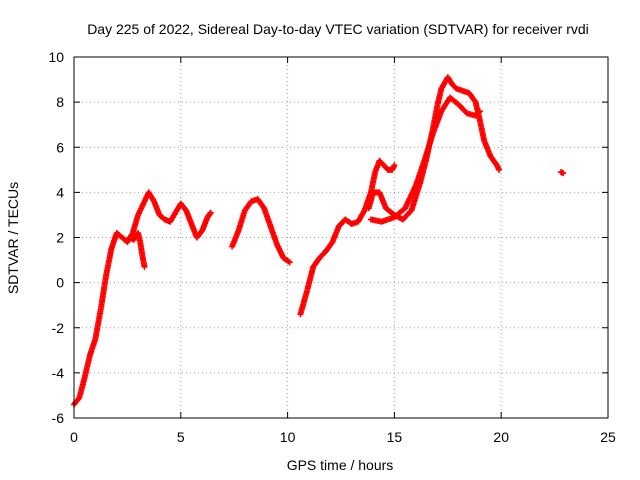 The height and width of the screenshot is (480, 640). I want to click on y-tick-label: 2, so click(60, 238).